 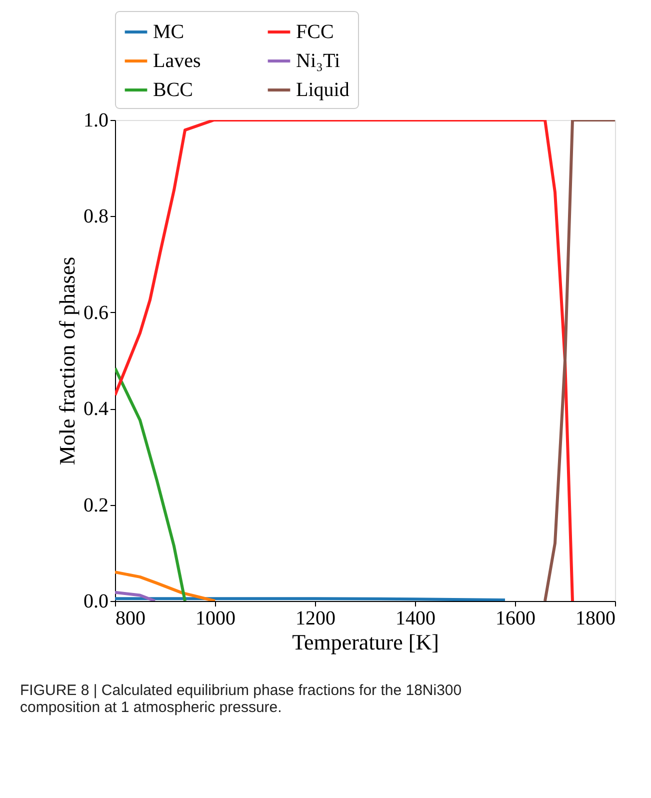 I want to click on y-tick-label: 0.2, so click(x=96, y=505).